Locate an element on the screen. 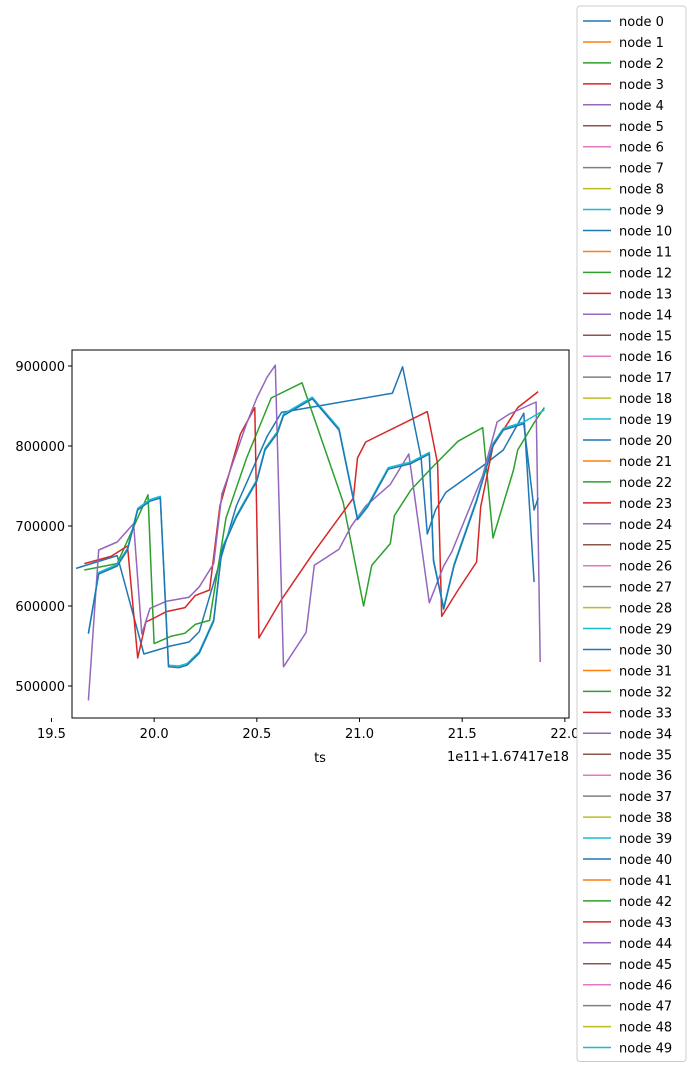 The height and width of the screenshot is (1071, 692). legend-label: node 30 is located at coordinates (645, 651).